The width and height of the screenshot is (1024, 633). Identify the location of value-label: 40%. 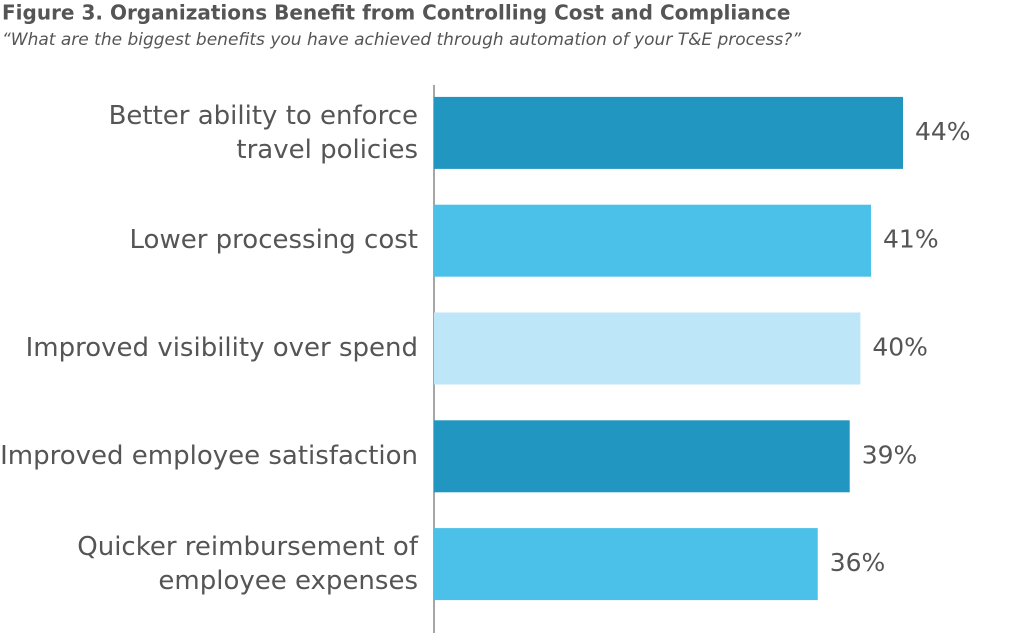
(900, 347).